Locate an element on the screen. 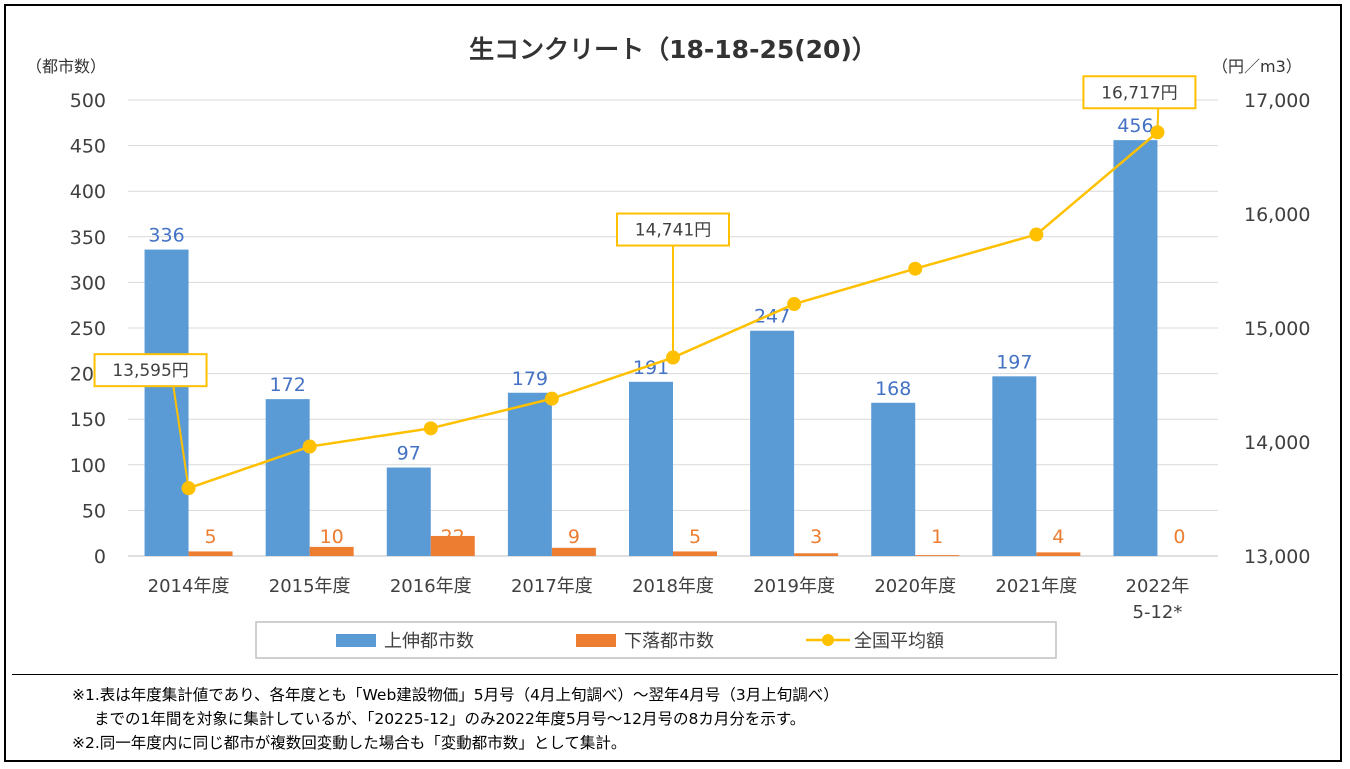 The width and height of the screenshot is (1350, 769). up-bar-label: 97 is located at coordinates (409, 454).